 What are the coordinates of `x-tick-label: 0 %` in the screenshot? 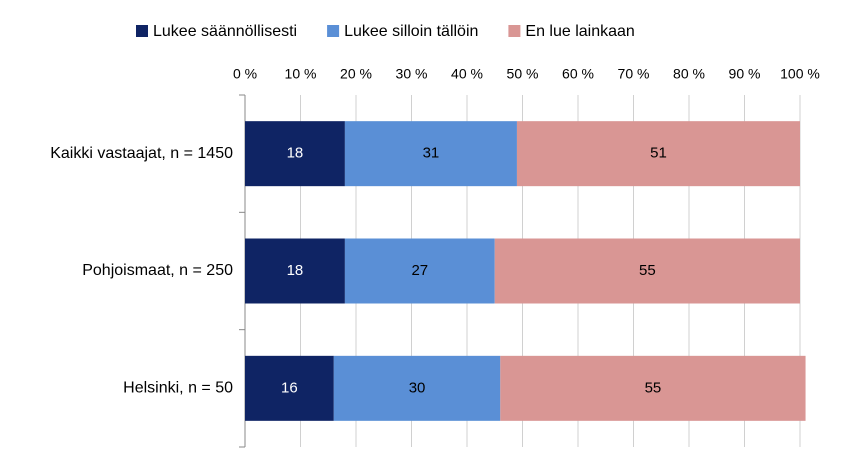 It's located at (245, 74).